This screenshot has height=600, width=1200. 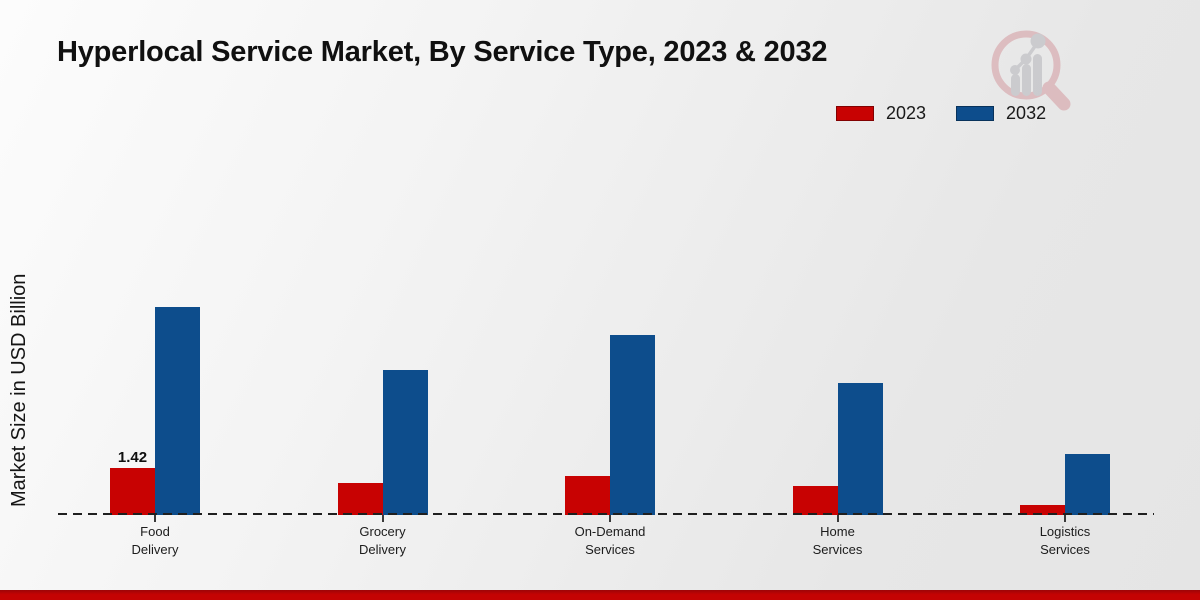 What do you see at coordinates (1001, 113) in the screenshot?
I see `legend-item-2032: 2032` at bounding box center [1001, 113].